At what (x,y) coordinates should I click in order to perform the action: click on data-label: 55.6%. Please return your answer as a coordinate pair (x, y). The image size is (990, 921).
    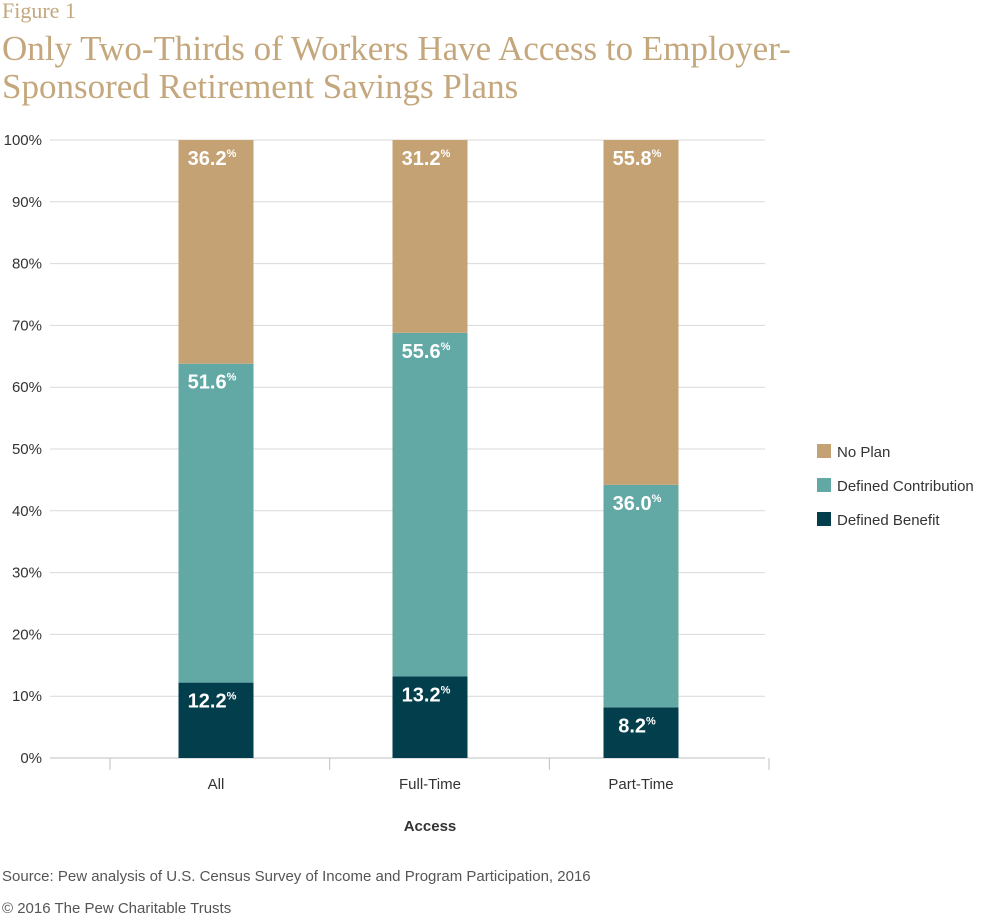
    Looking at the image, I should click on (426, 352).